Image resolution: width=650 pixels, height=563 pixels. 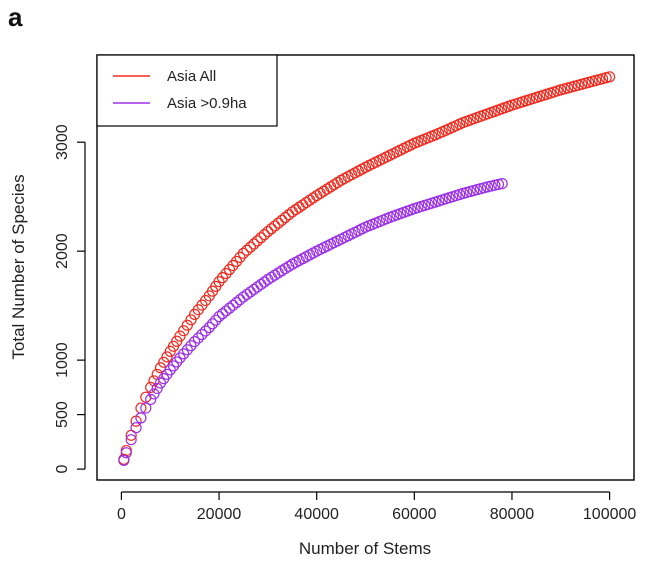 I want to click on x-tick-label: 40000, so click(x=316, y=514).